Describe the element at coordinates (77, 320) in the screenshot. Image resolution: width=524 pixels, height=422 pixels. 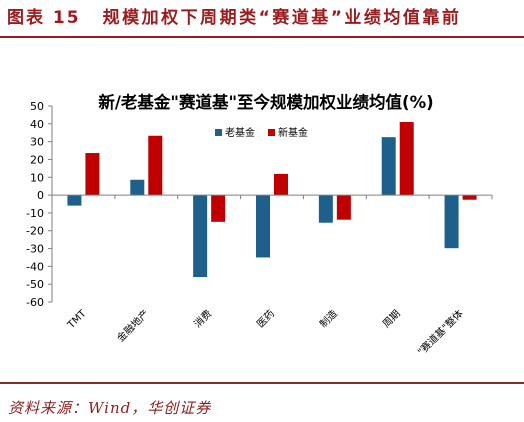
I see `x-tick-label: TMT` at that location.